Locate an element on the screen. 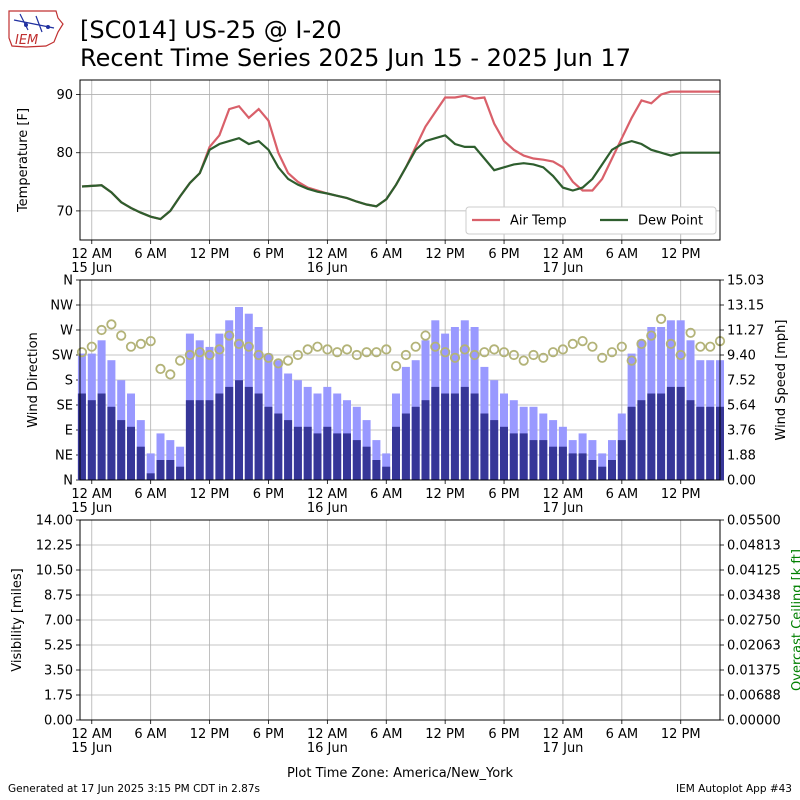 This screenshot has width=800, height=800. y-tick-label: S is located at coordinates (69, 381).